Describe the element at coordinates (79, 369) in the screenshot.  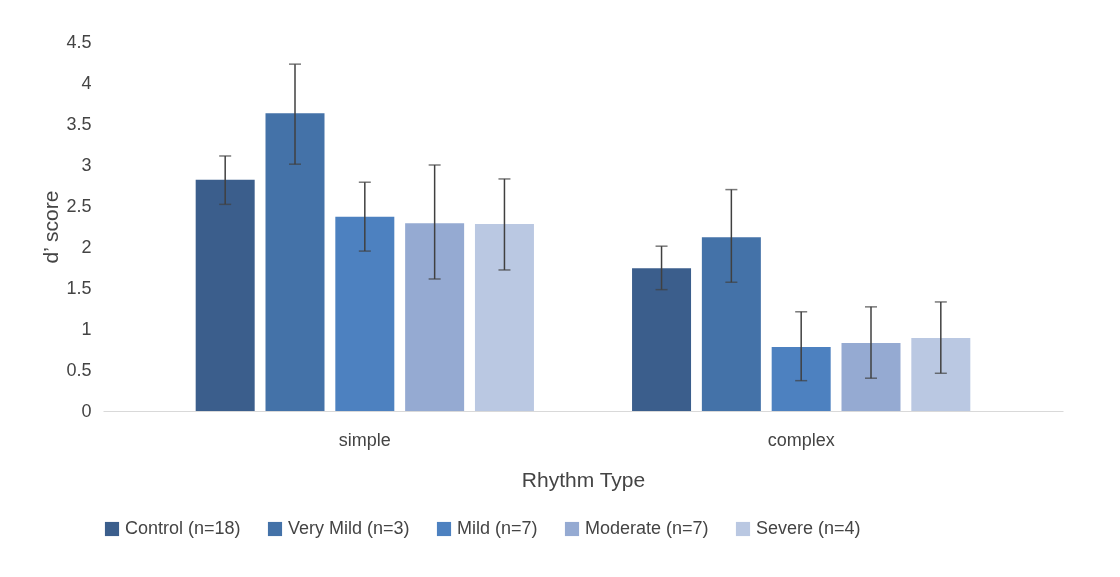
I see `y-tick-label: 0.5` at that location.